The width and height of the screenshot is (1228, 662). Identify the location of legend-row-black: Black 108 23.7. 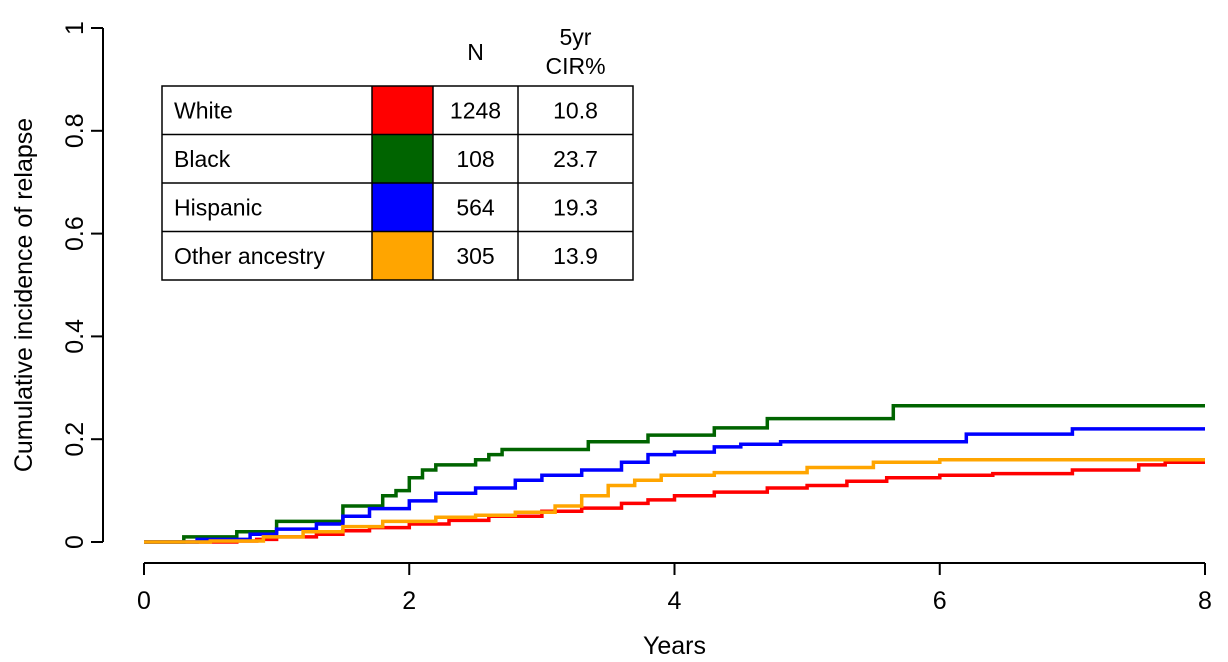
(386, 158).